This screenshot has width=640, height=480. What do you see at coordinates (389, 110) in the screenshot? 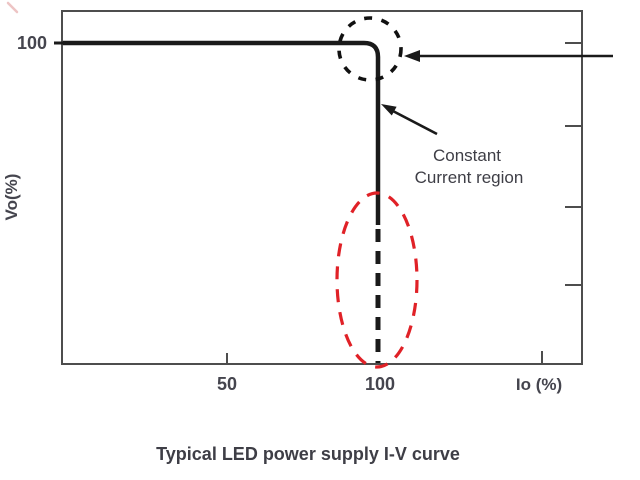
I see `constant-current-arrowhead-icon` at bounding box center [389, 110].